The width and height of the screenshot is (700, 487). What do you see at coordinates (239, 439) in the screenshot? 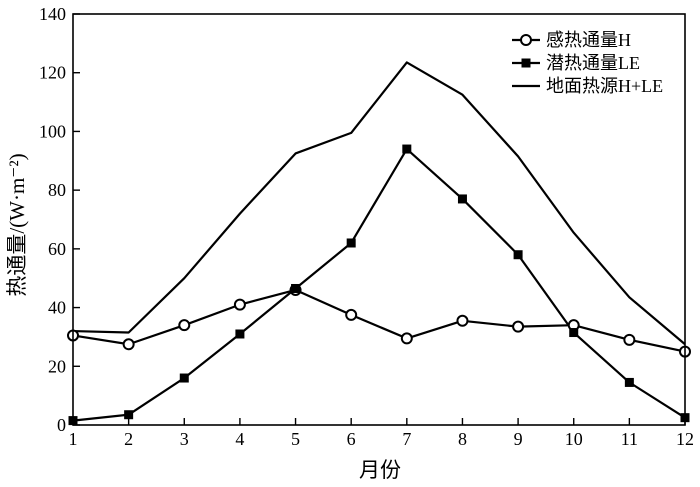
I see `x-tick-label: 4` at bounding box center [239, 439].